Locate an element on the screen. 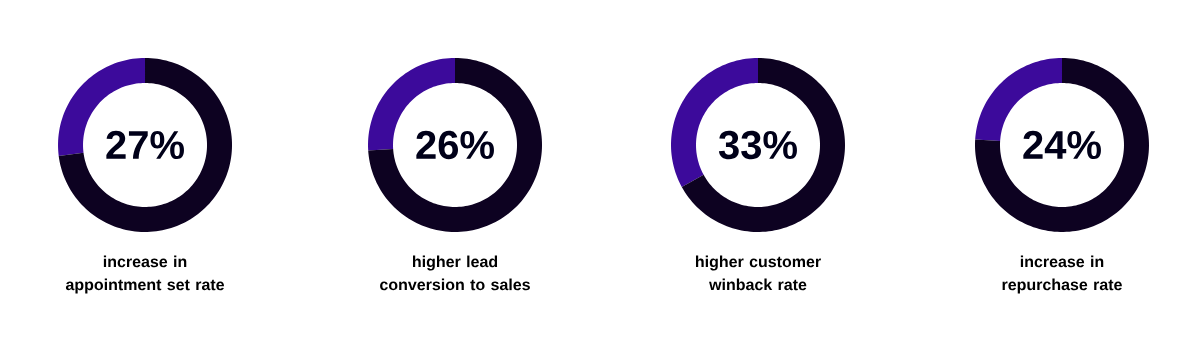 This screenshot has height=350, width=1200. text: 33% is located at coordinates (757, 145).